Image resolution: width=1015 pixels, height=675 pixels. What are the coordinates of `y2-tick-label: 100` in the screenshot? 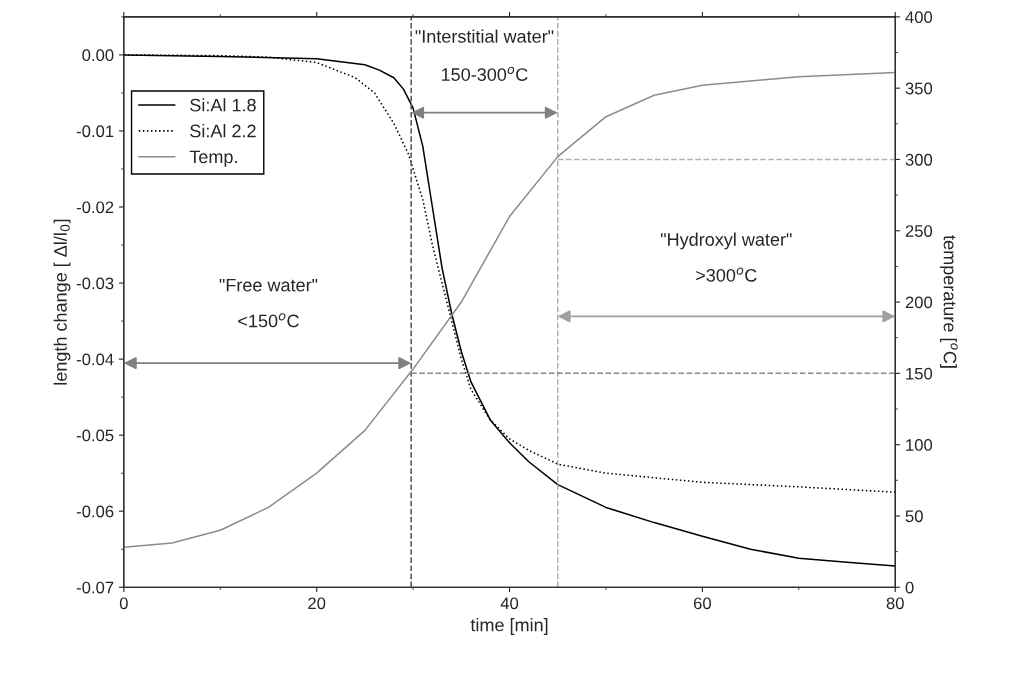 It's located at (919, 445).